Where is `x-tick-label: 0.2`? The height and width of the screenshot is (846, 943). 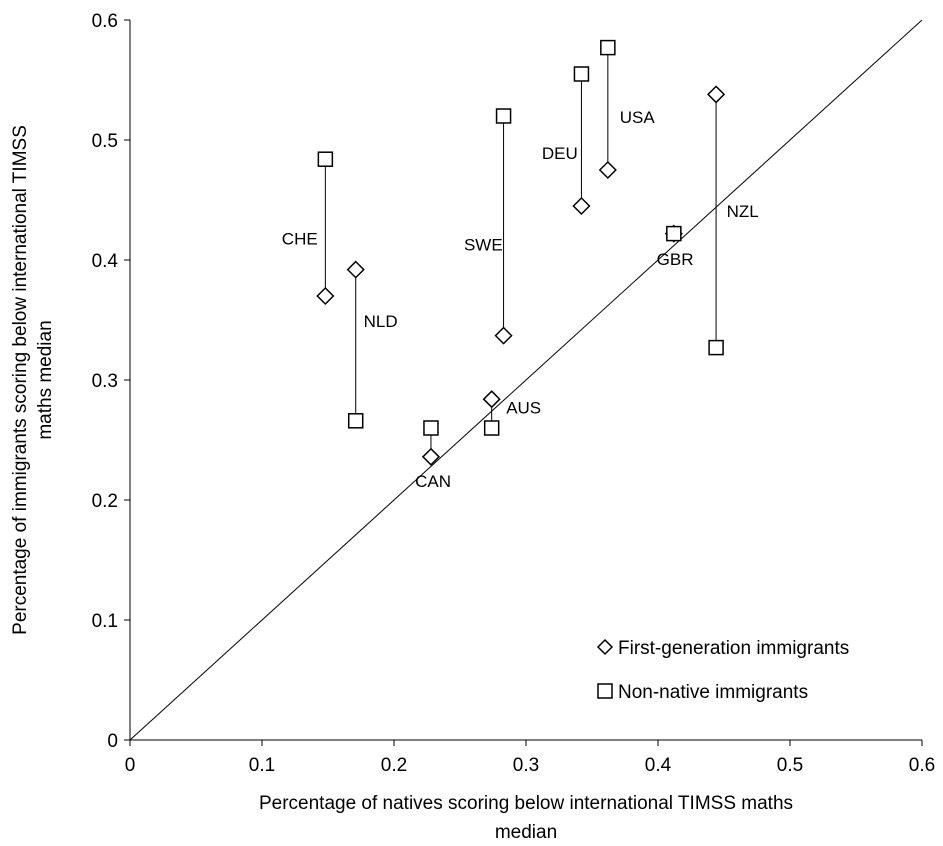 x-tick-label: 0.2 is located at coordinates (394, 765).